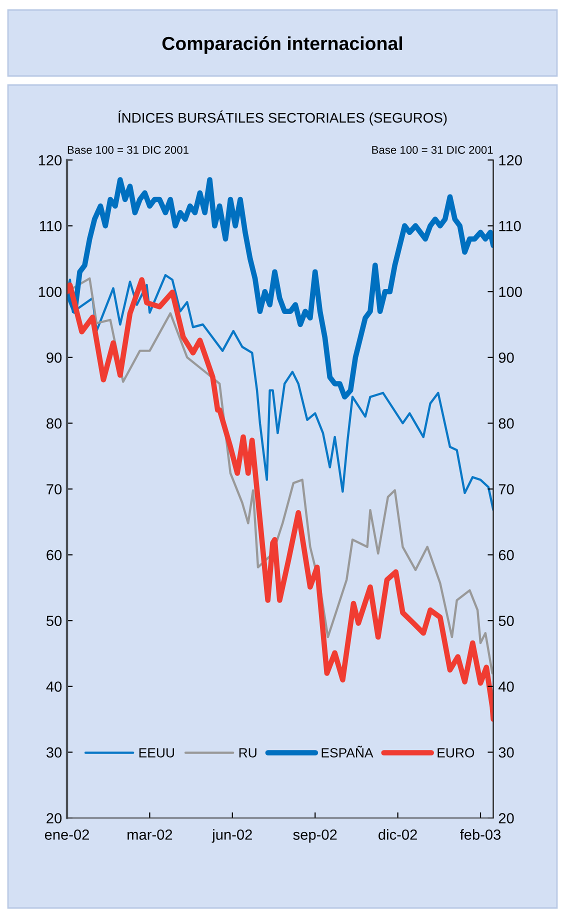  What do you see at coordinates (506, 621) in the screenshot?
I see `y2-tick-label: 50` at bounding box center [506, 621].